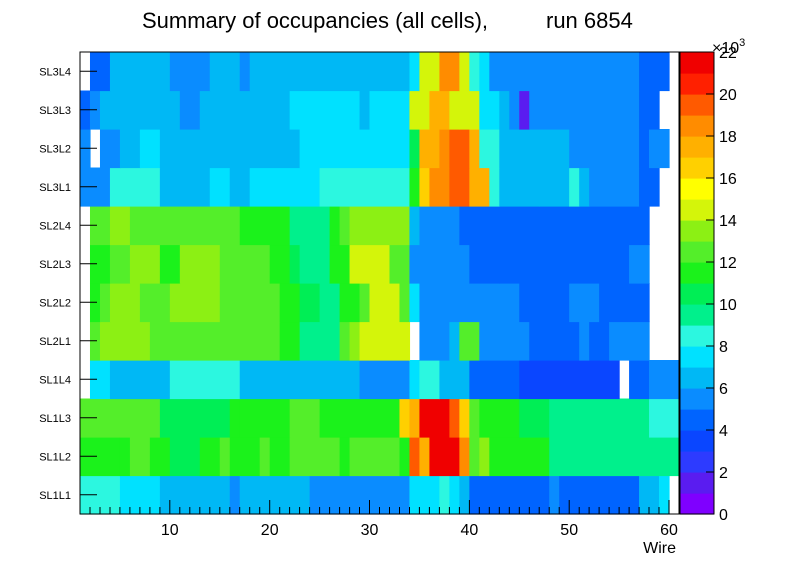  I want to click on colorbar-tick-label: 16, so click(728, 179).